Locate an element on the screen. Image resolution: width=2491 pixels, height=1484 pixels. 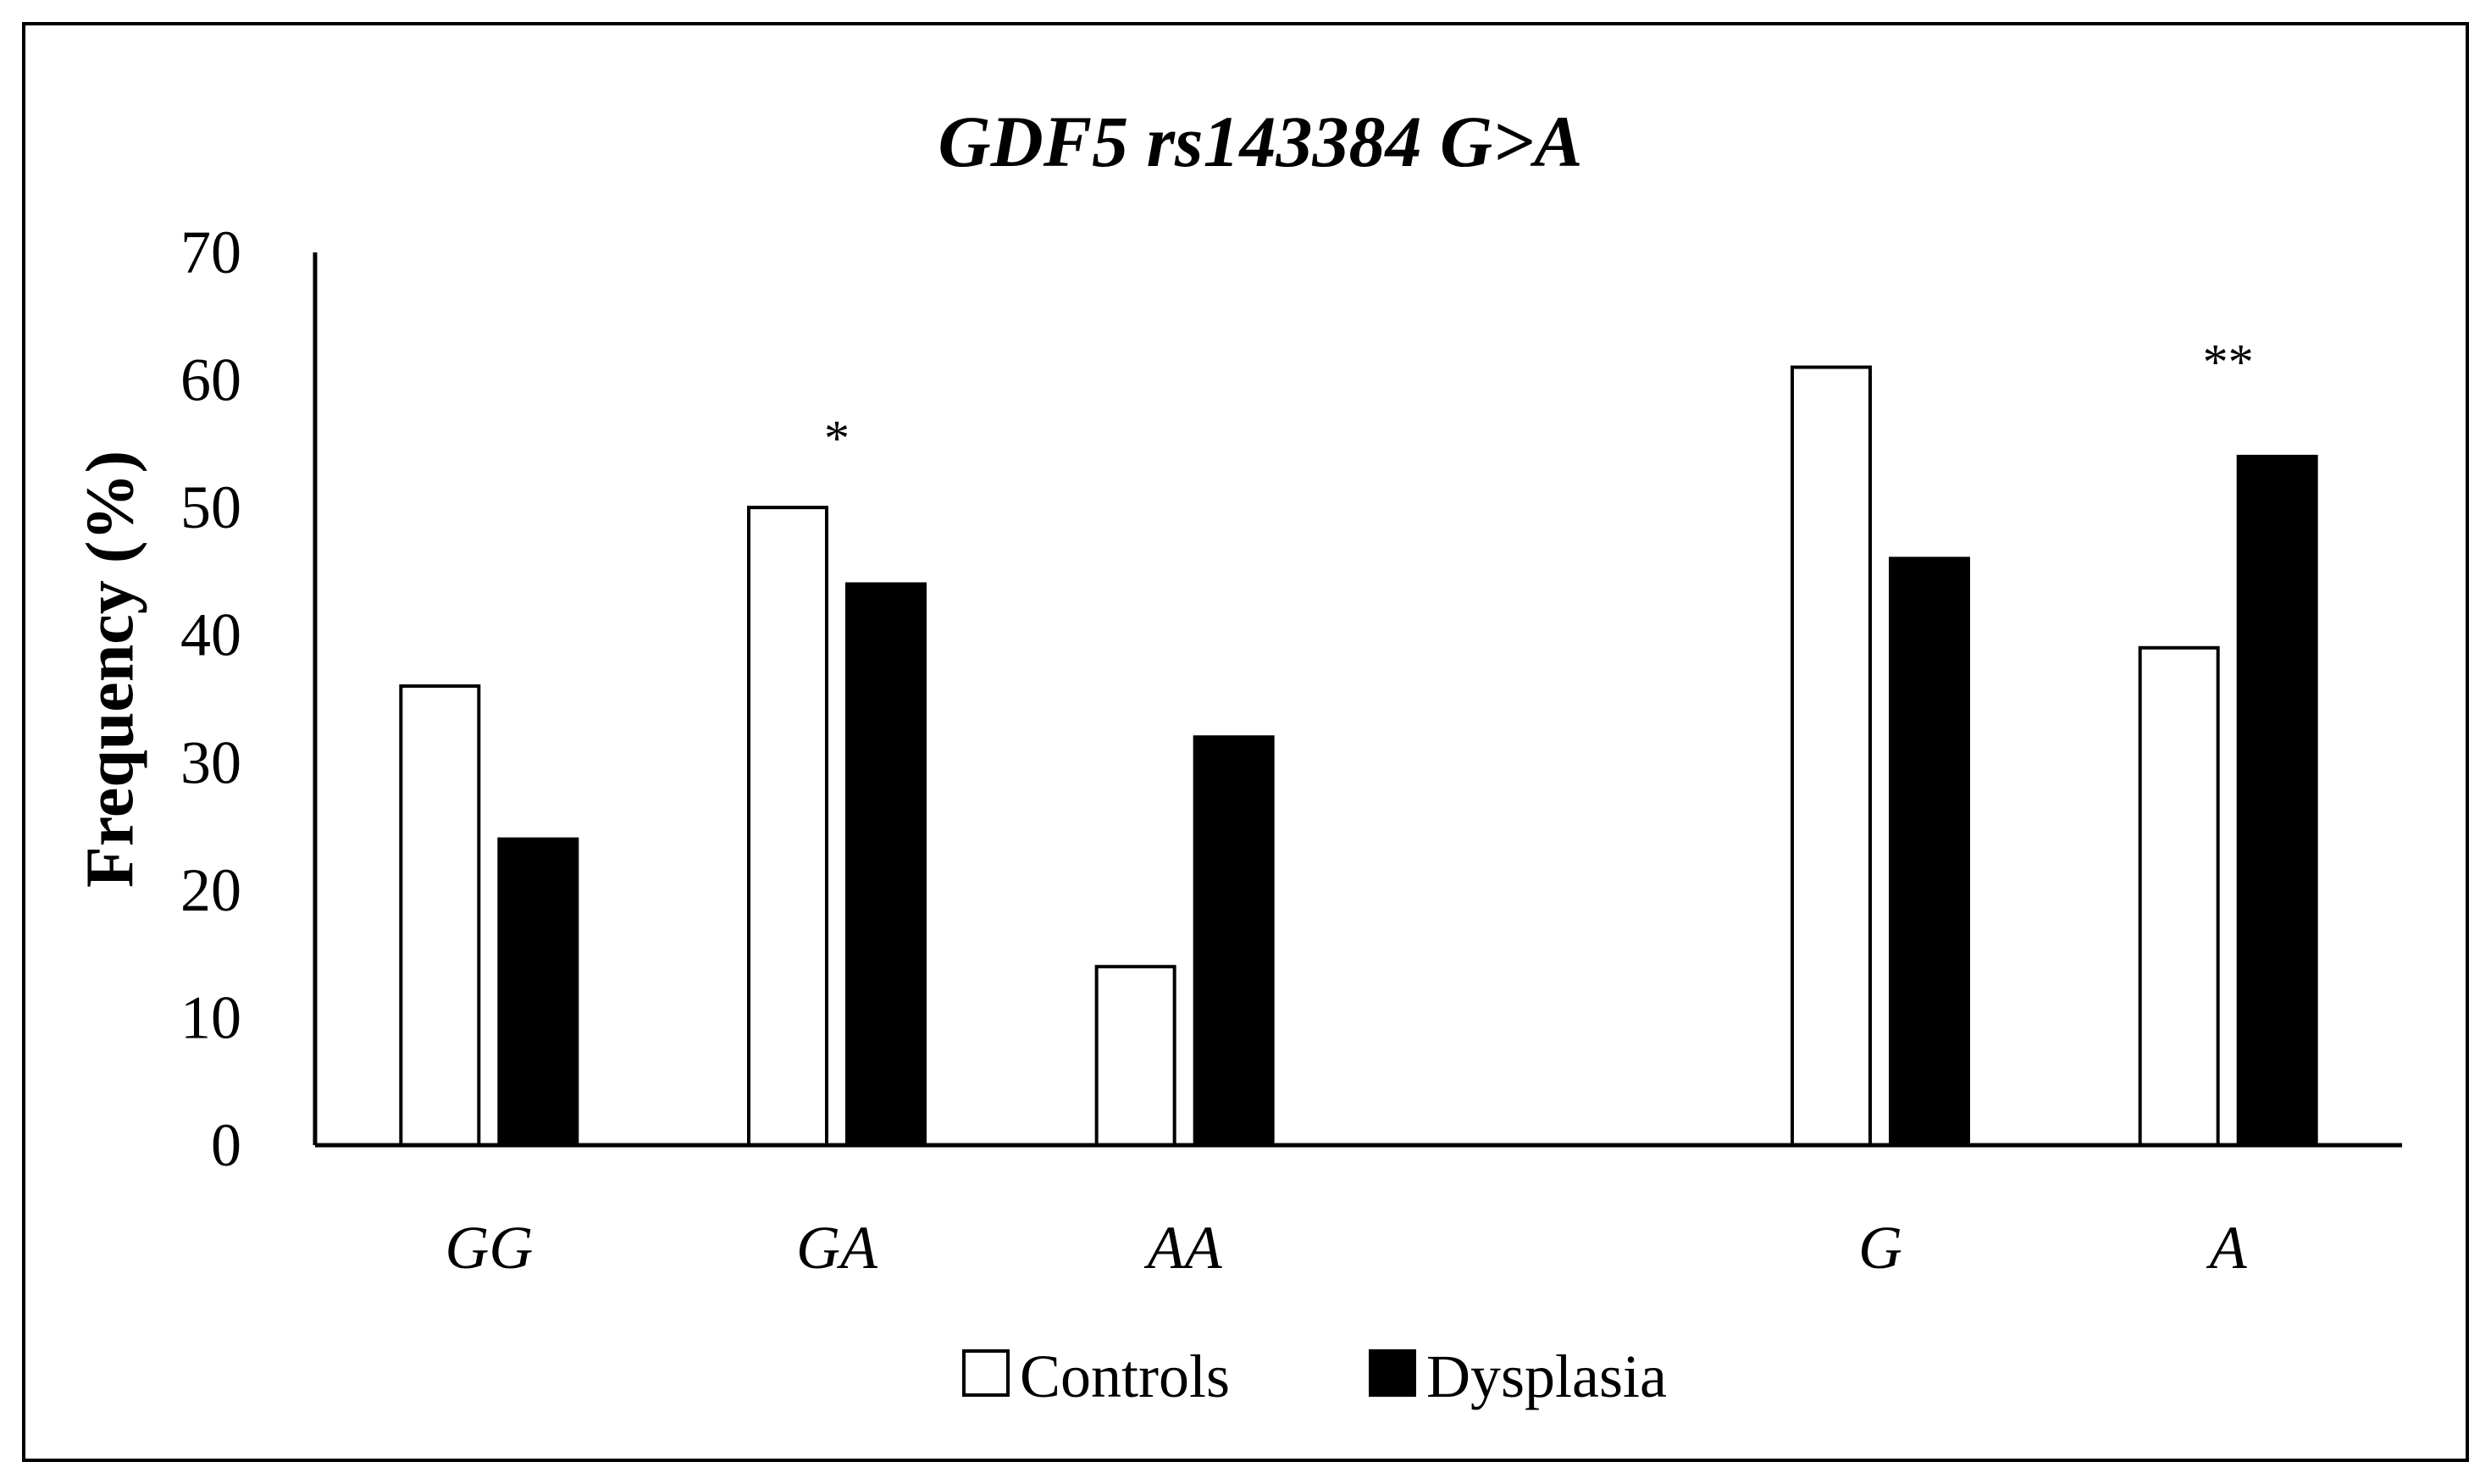
bar-controls-g is located at coordinates (1831, 756).